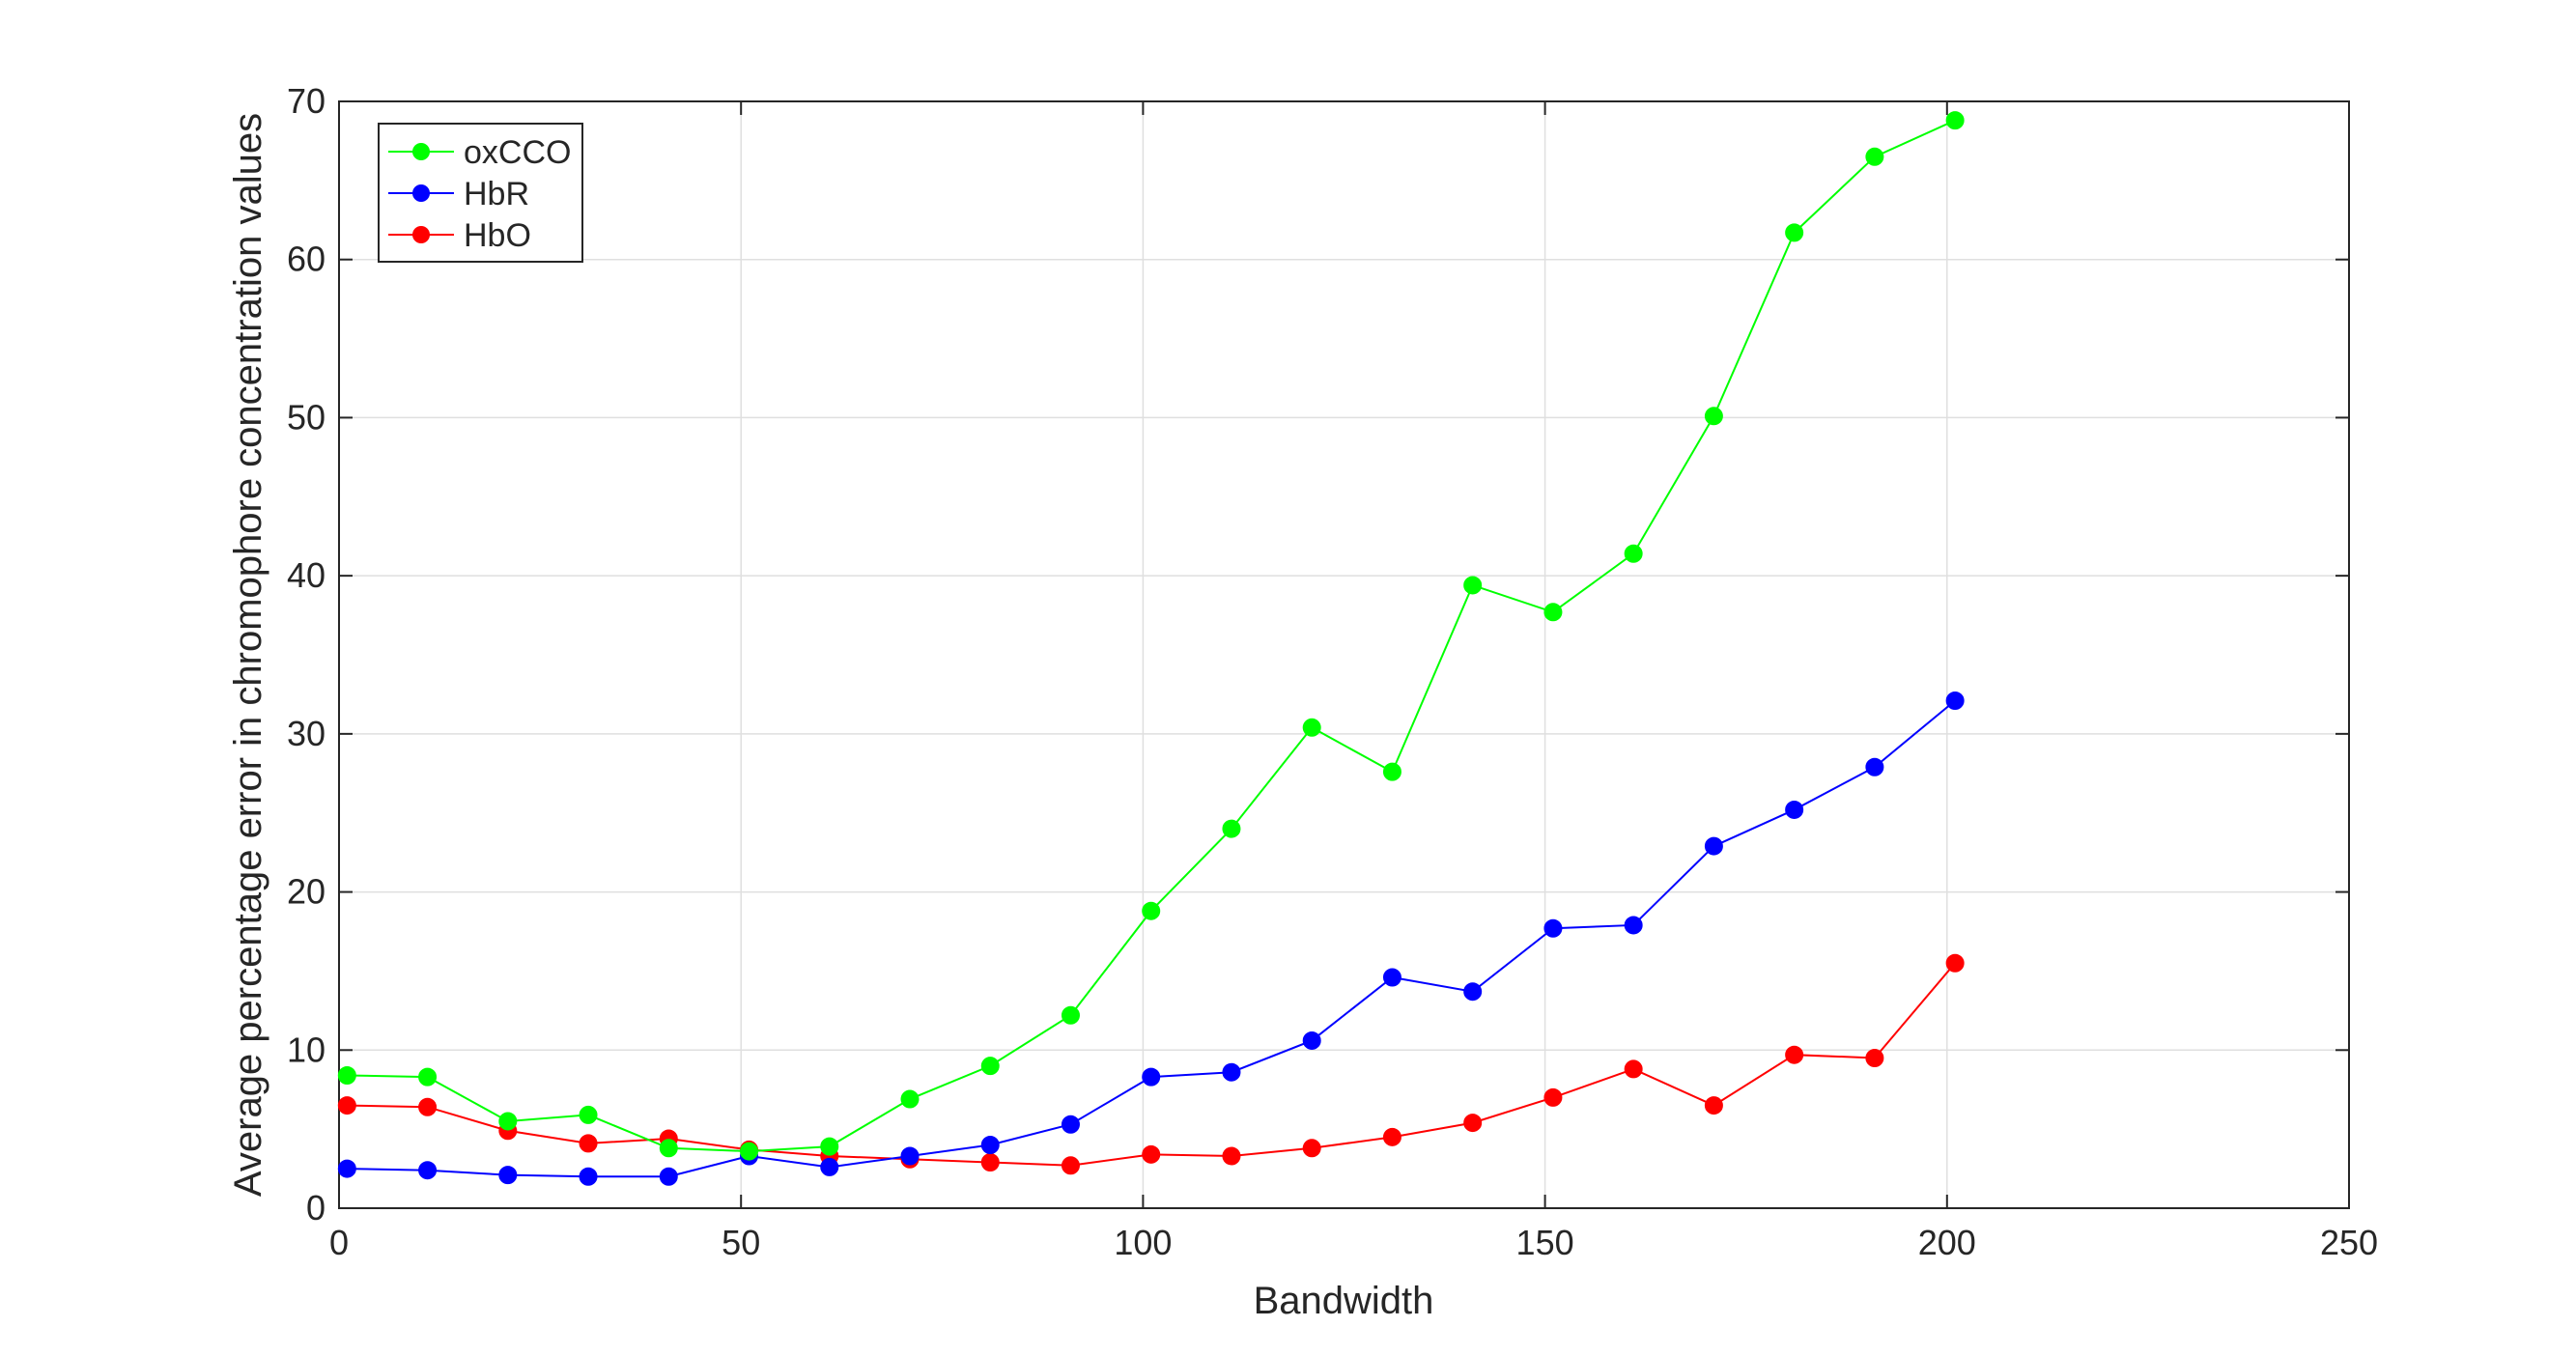 The width and height of the screenshot is (2576, 1355). What do you see at coordinates (306, 575) in the screenshot?
I see `y-tick-label: 40` at bounding box center [306, 575].